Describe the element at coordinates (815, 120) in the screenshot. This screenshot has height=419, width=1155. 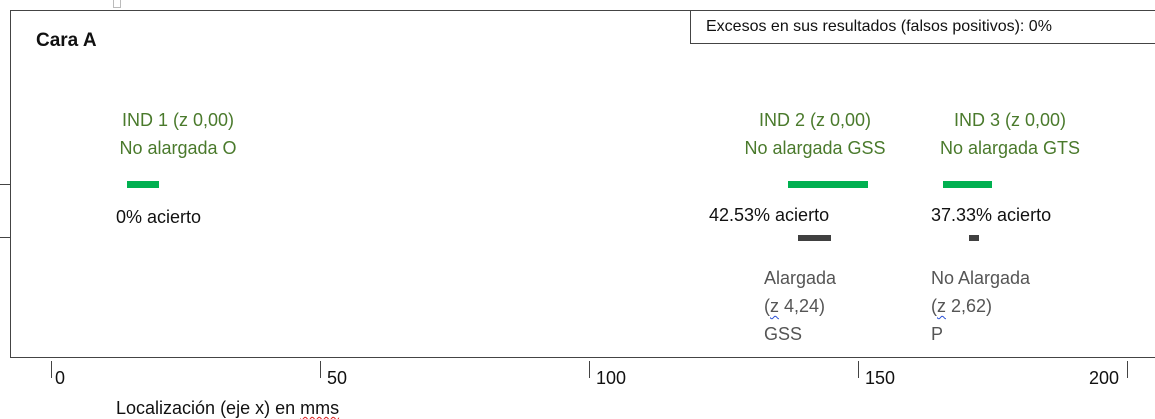
I see `ind-2-title: IND 2 (z 0,00)` at that location.